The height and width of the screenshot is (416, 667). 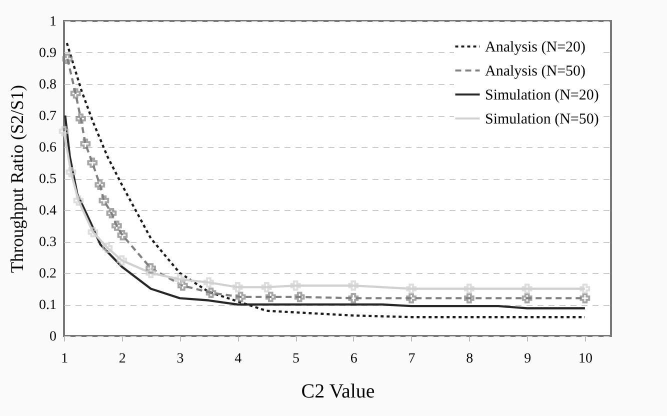 What do you see at coordinates (585, 359) in the screenshot?
I see `x-tick-label: 10` at bounding box center [585, 359].